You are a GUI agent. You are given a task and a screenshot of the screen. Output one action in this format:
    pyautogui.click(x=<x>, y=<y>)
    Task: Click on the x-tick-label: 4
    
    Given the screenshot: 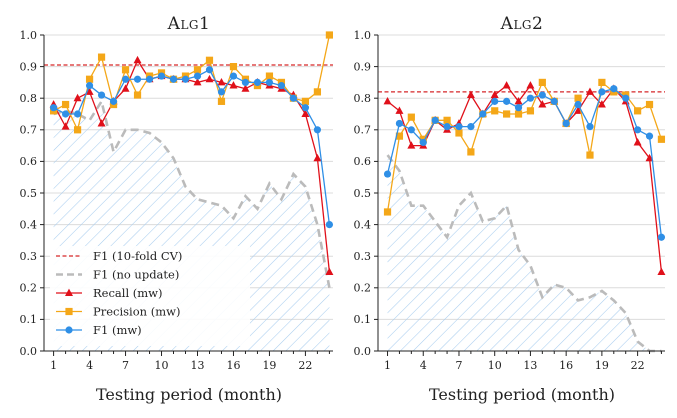 What is the action you would take?
    pyautogui.click(x=423, y=365)
    